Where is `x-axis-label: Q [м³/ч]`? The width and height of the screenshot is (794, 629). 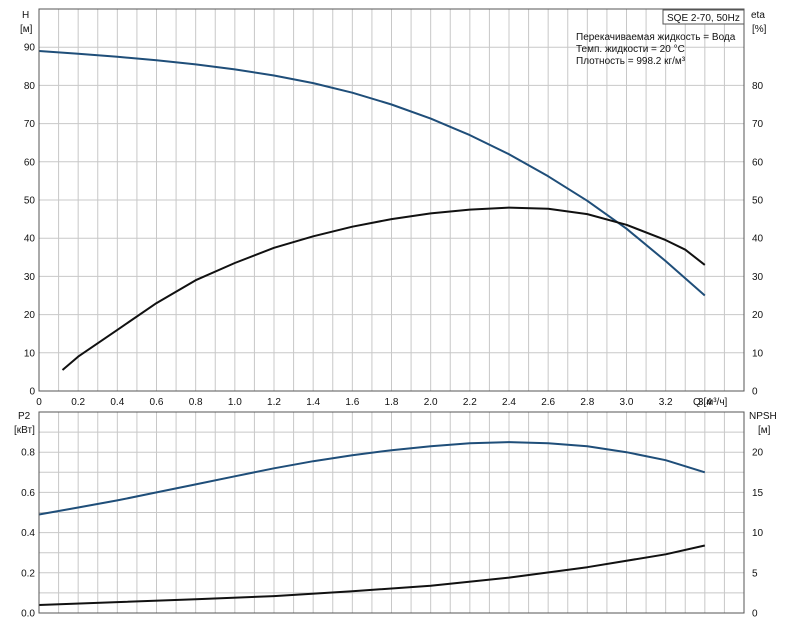
x-axis-label: Q [м³/ч] is located at coordinates (710, 402).